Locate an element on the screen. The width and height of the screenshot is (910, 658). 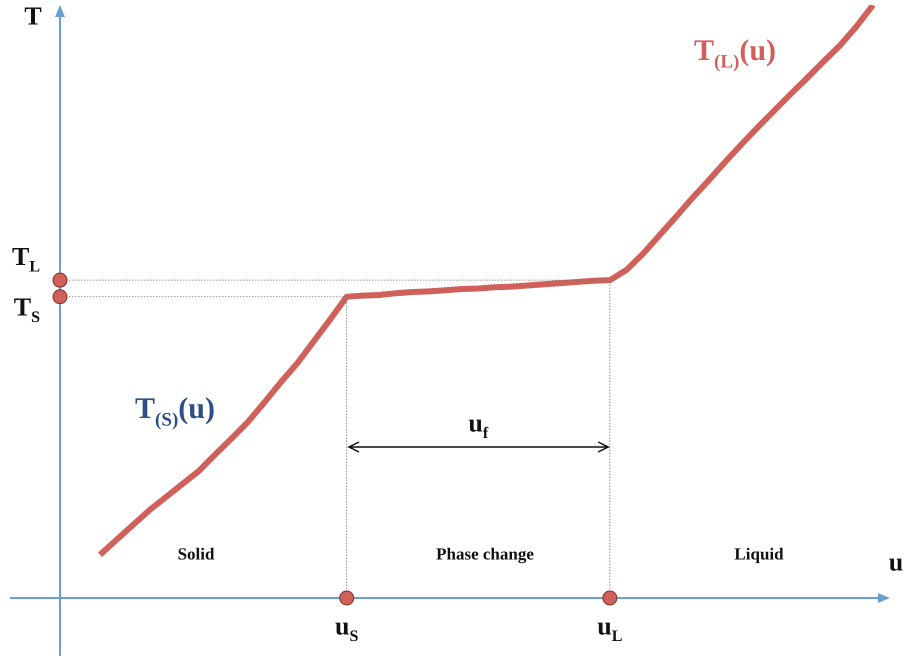
annotation: Liquid is located at coordinates (759, 554).